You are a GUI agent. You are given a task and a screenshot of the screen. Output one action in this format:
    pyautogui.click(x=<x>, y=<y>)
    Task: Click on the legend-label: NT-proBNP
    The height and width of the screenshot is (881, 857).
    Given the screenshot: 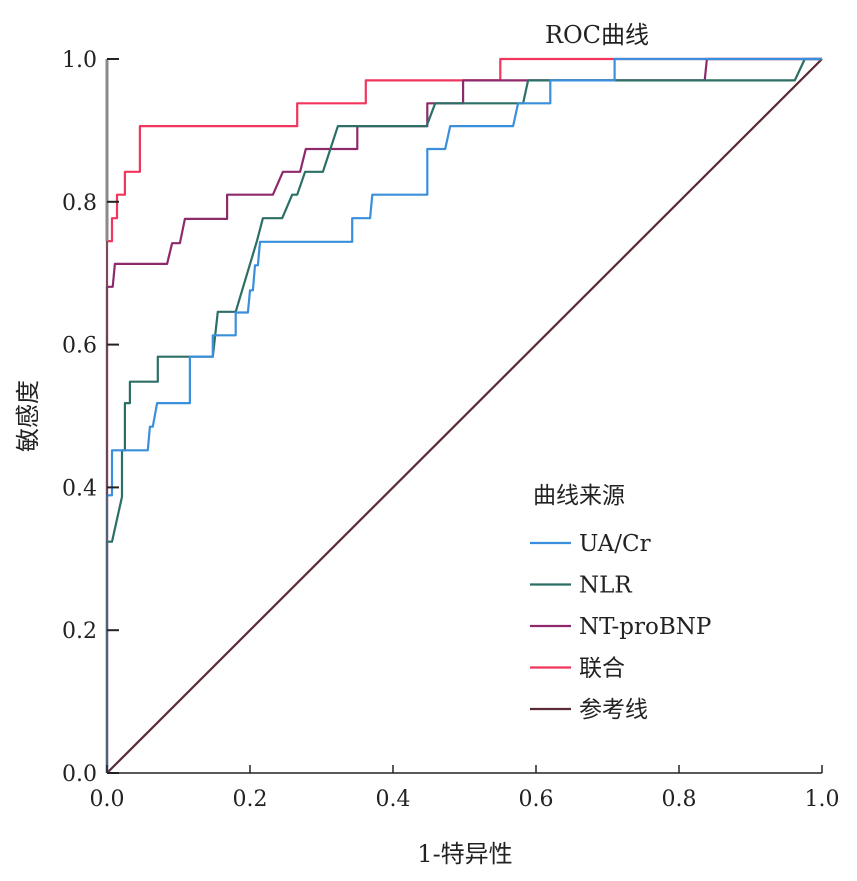 What is the action you would take?
    pyautogui.click(x=645, y=627)
    